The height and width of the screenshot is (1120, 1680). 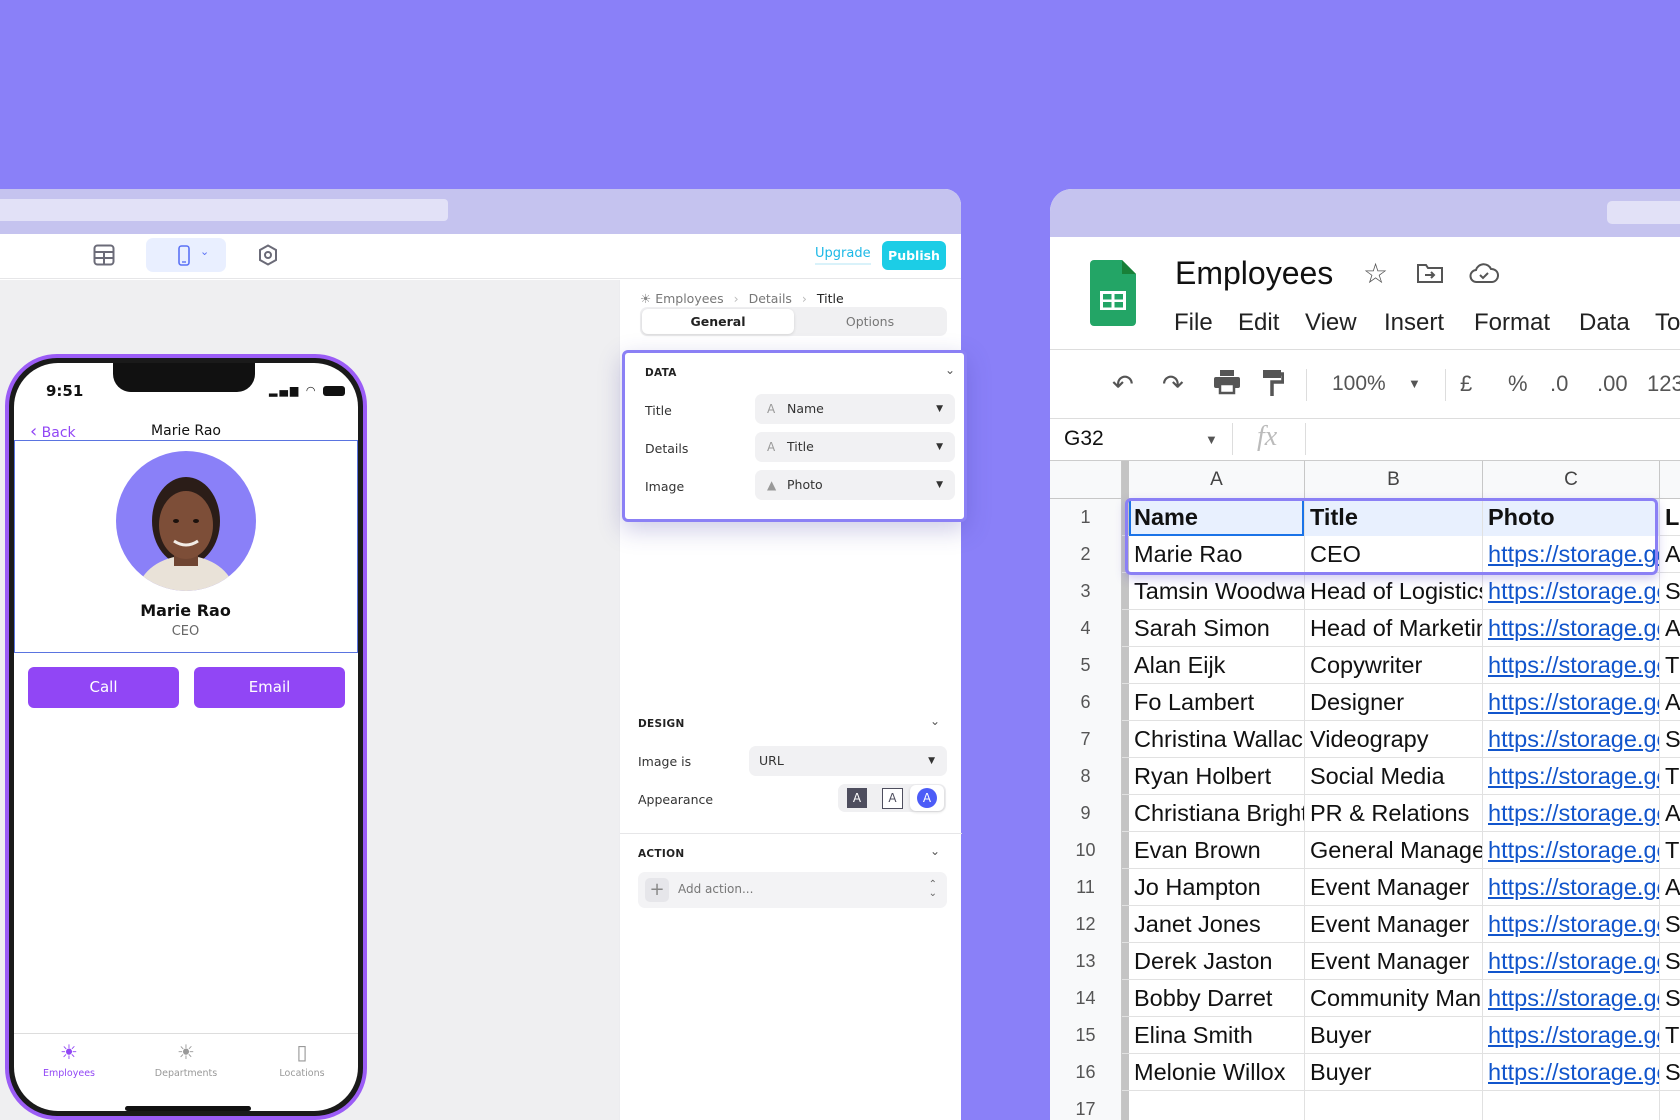 I want to click on caret-down-icon: ▼, so click(x=1414, y=383).